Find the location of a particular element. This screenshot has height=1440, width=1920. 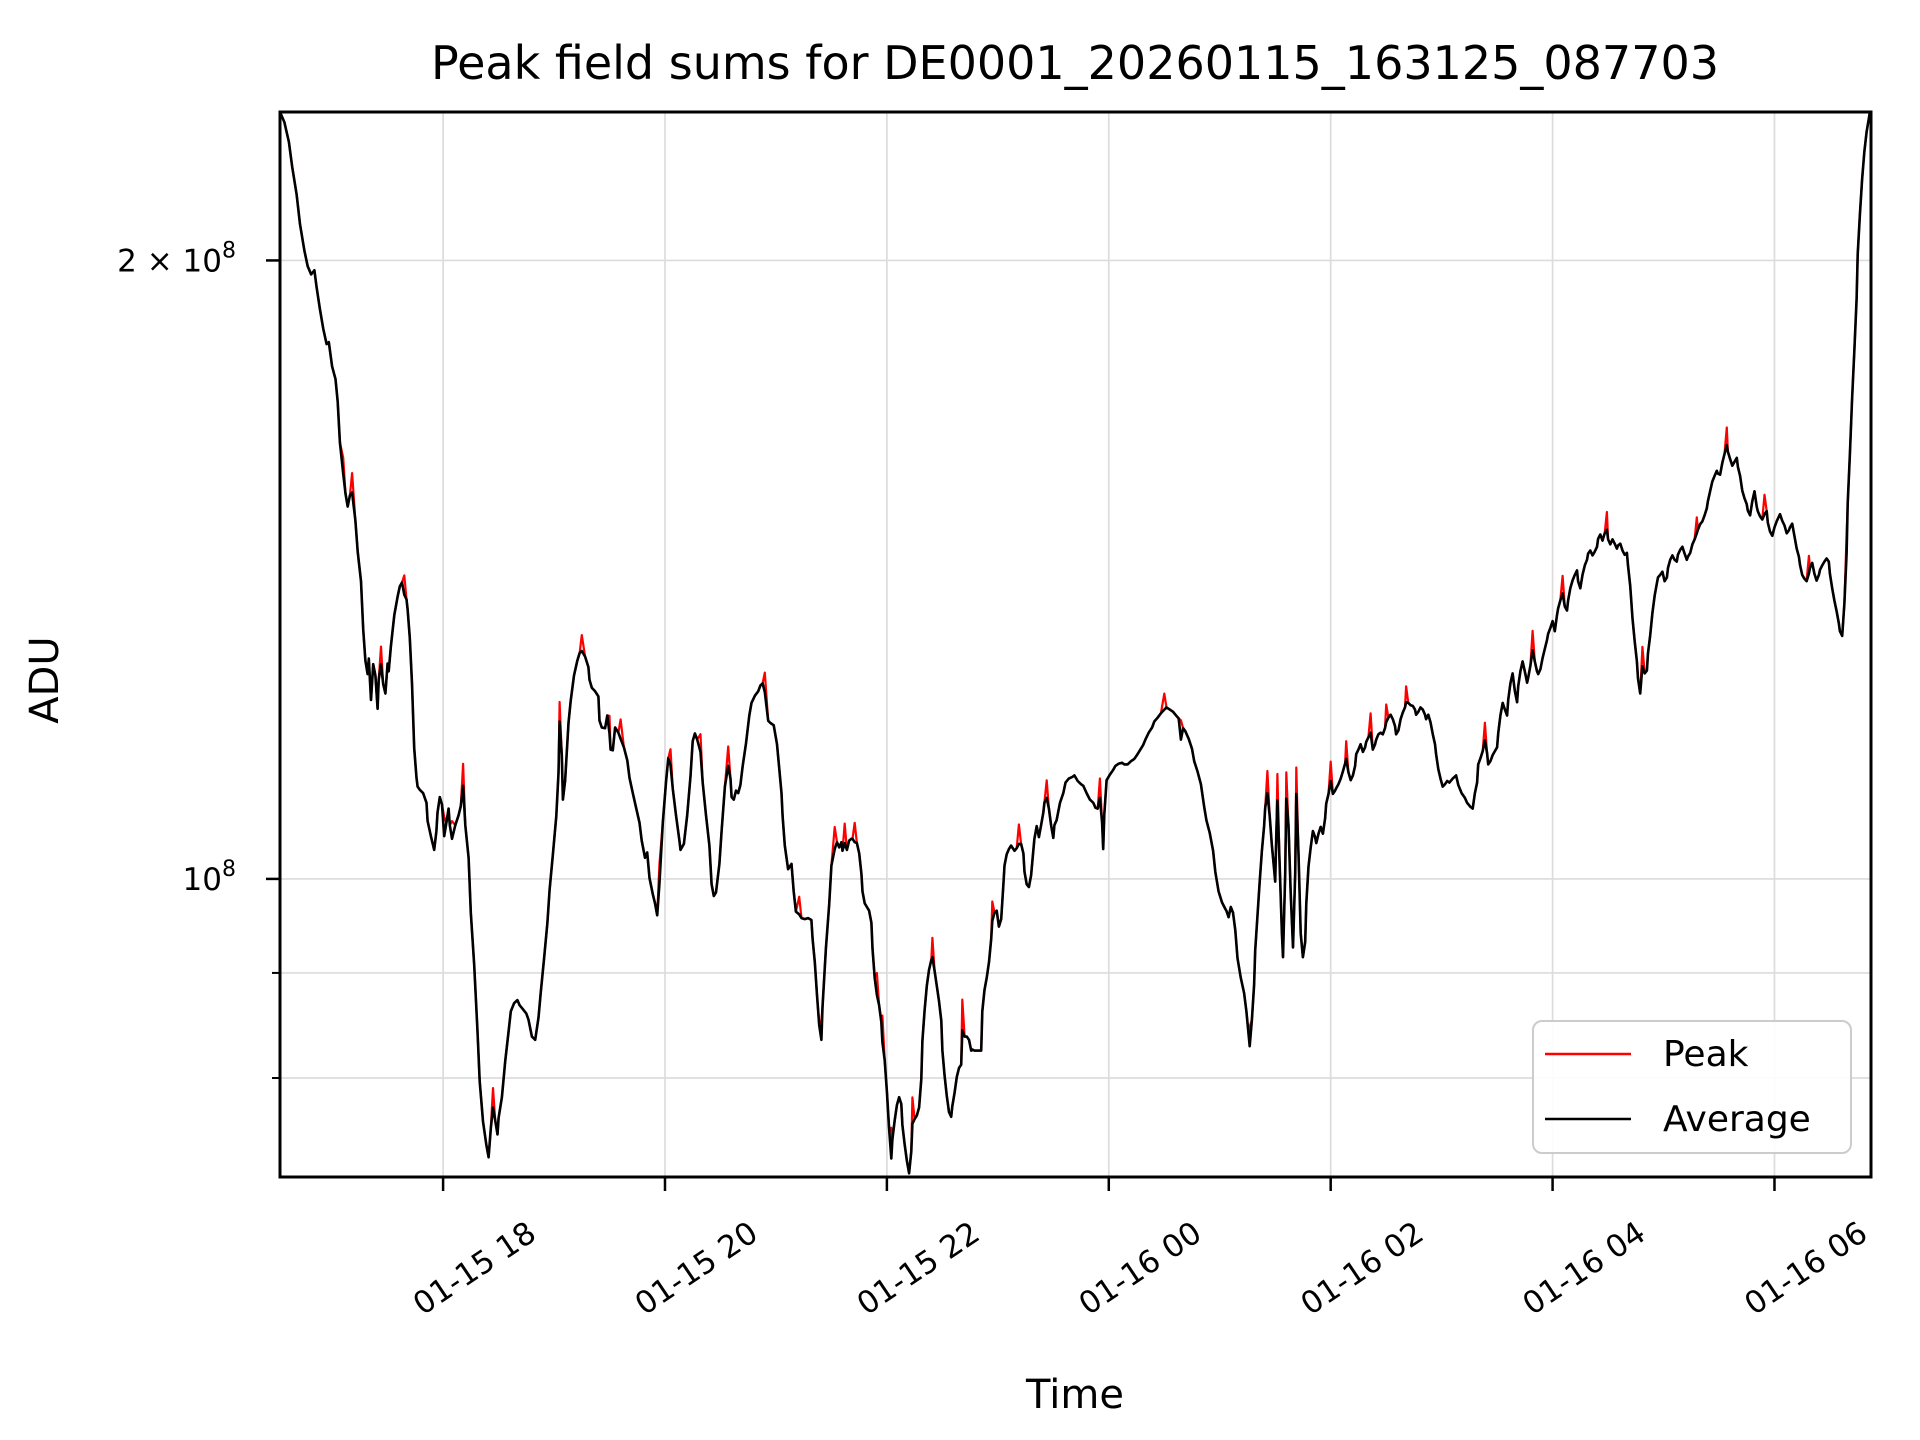

legend-label-peak: Peak is located at coordinates (1706, 1054).